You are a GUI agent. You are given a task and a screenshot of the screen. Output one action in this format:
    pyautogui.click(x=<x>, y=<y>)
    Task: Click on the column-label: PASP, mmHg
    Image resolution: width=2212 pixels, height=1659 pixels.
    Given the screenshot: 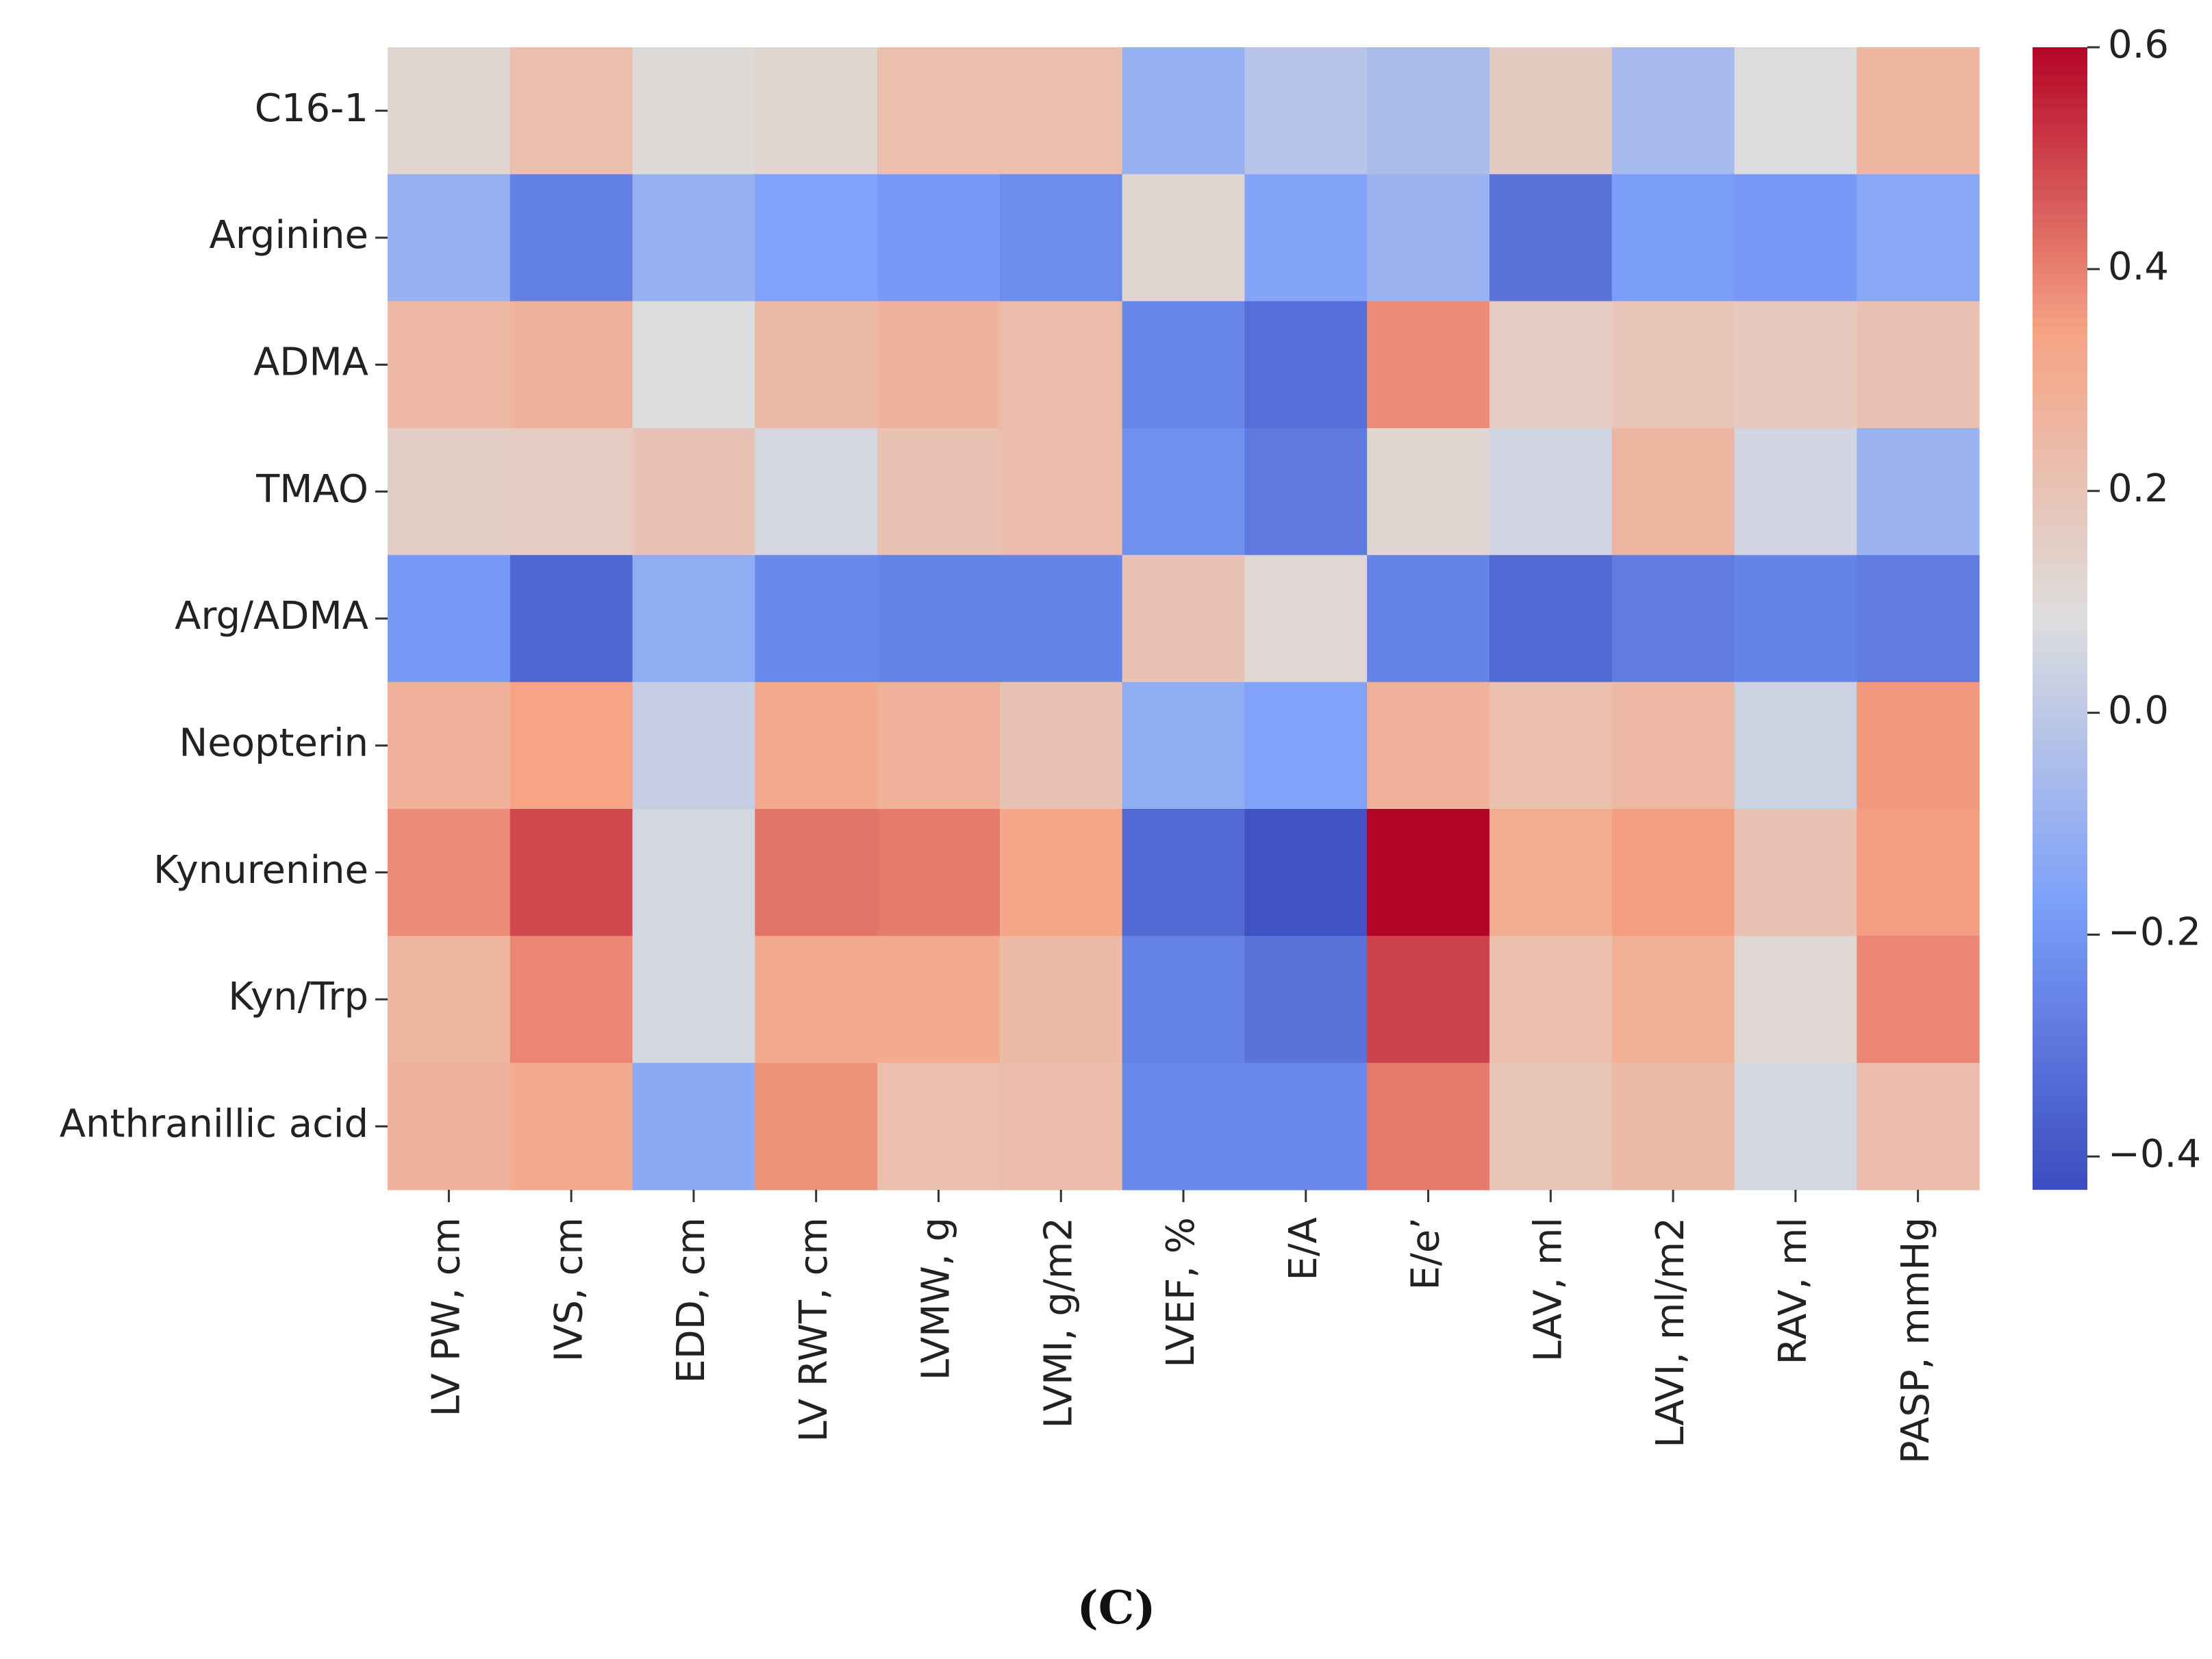 What is the action you would take?
    pyautogui.click(x=1916, y=1340)
    